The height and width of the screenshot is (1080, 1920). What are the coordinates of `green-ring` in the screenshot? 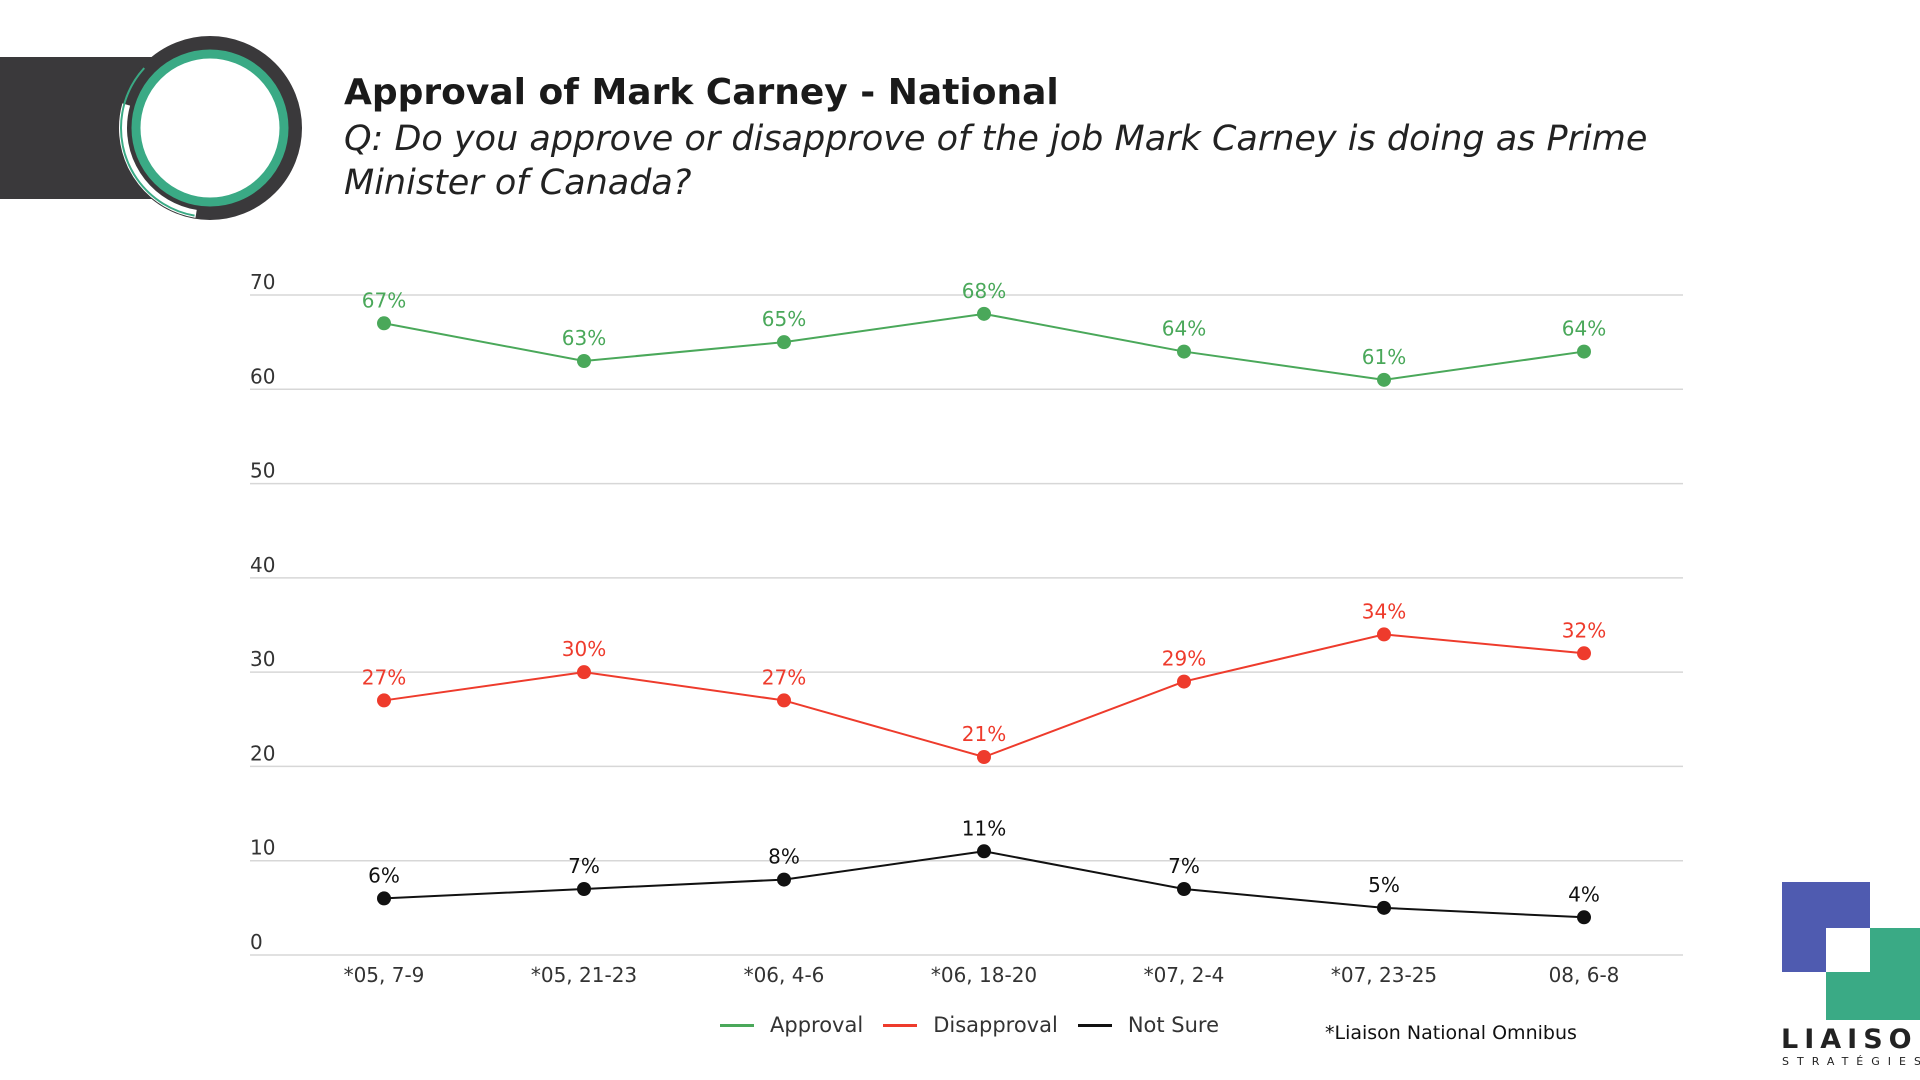 It's located at (210, 128).